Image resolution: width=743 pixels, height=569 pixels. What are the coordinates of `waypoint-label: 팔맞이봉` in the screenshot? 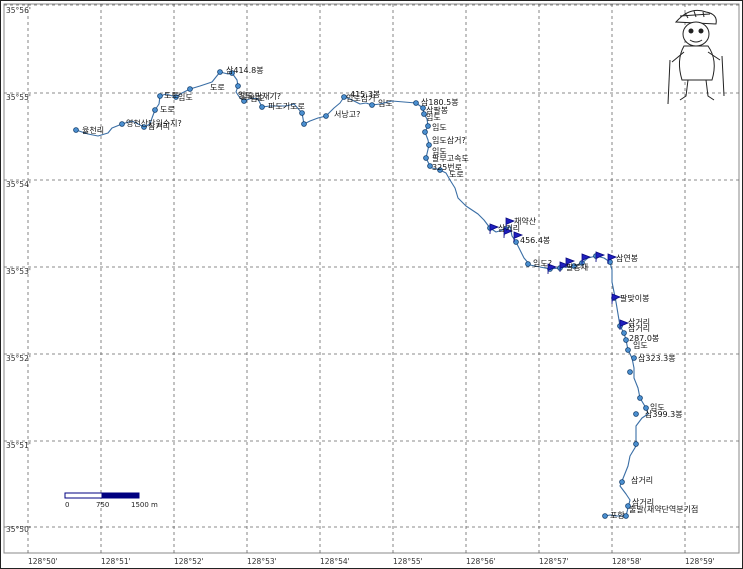 It's located at (634, 298).